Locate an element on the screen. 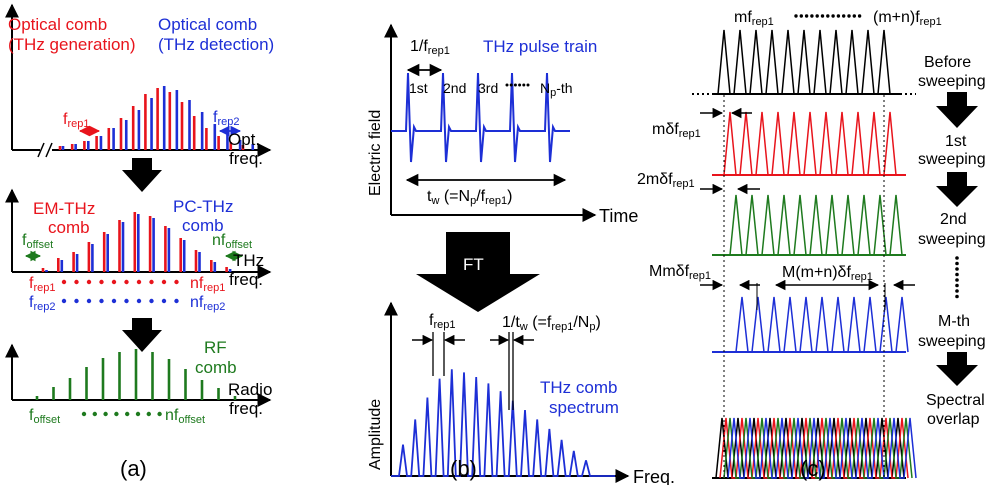  shift-m-label: Mmδfrep1 is located at coordinates (680, 272).